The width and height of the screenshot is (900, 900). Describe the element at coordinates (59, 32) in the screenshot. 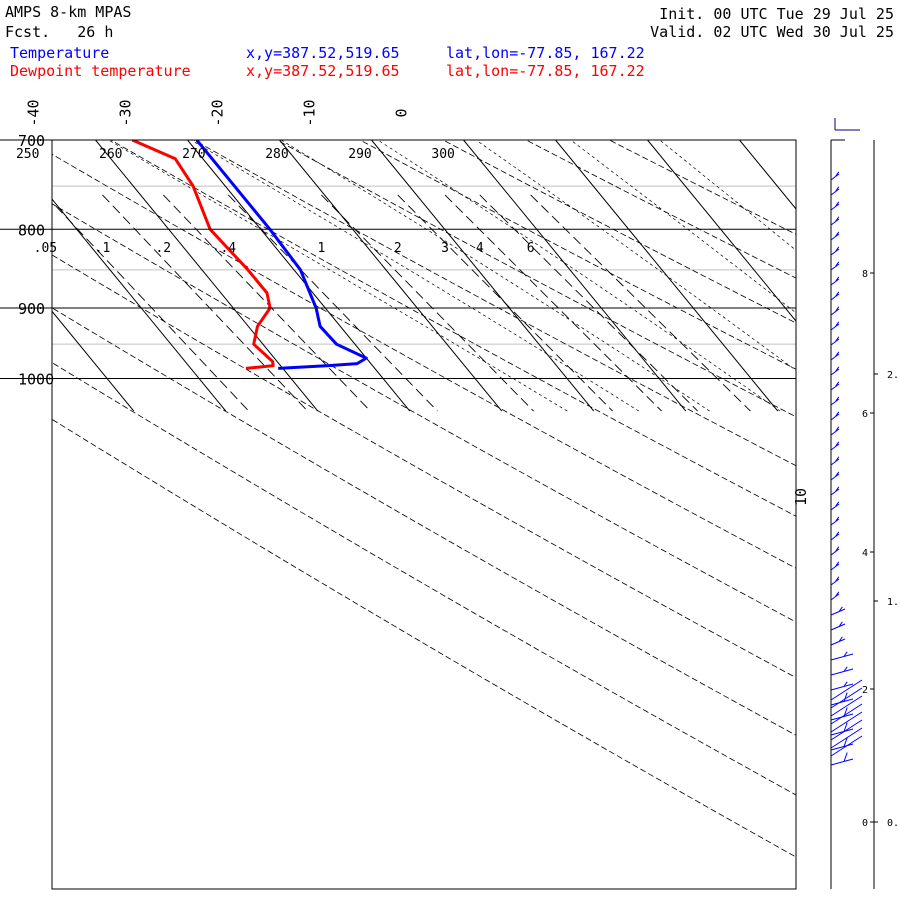

I see `forecast-hour: Fcst. 26 h` at that location.